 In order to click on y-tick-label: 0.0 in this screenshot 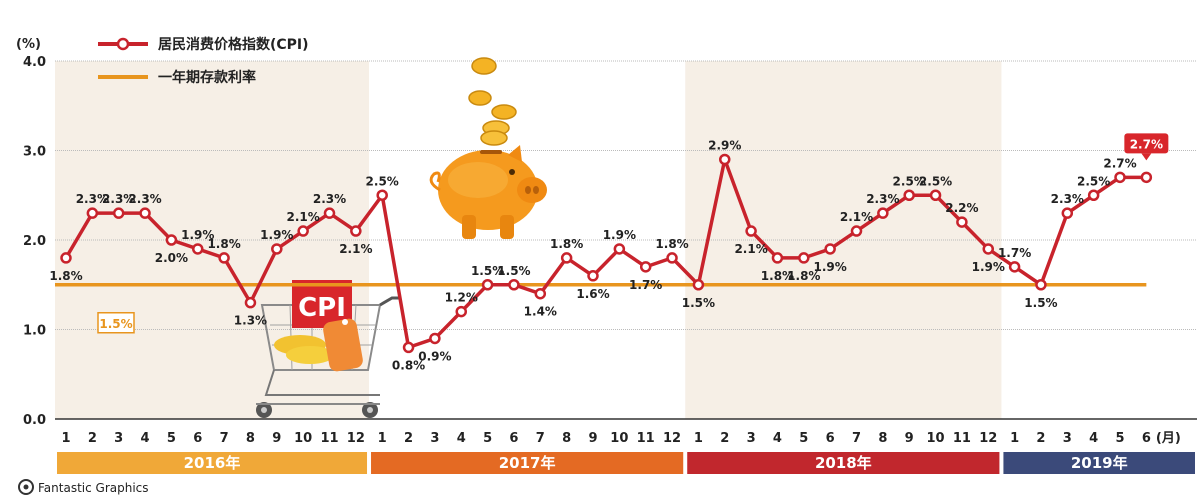, I will do `click(34, 420)`.